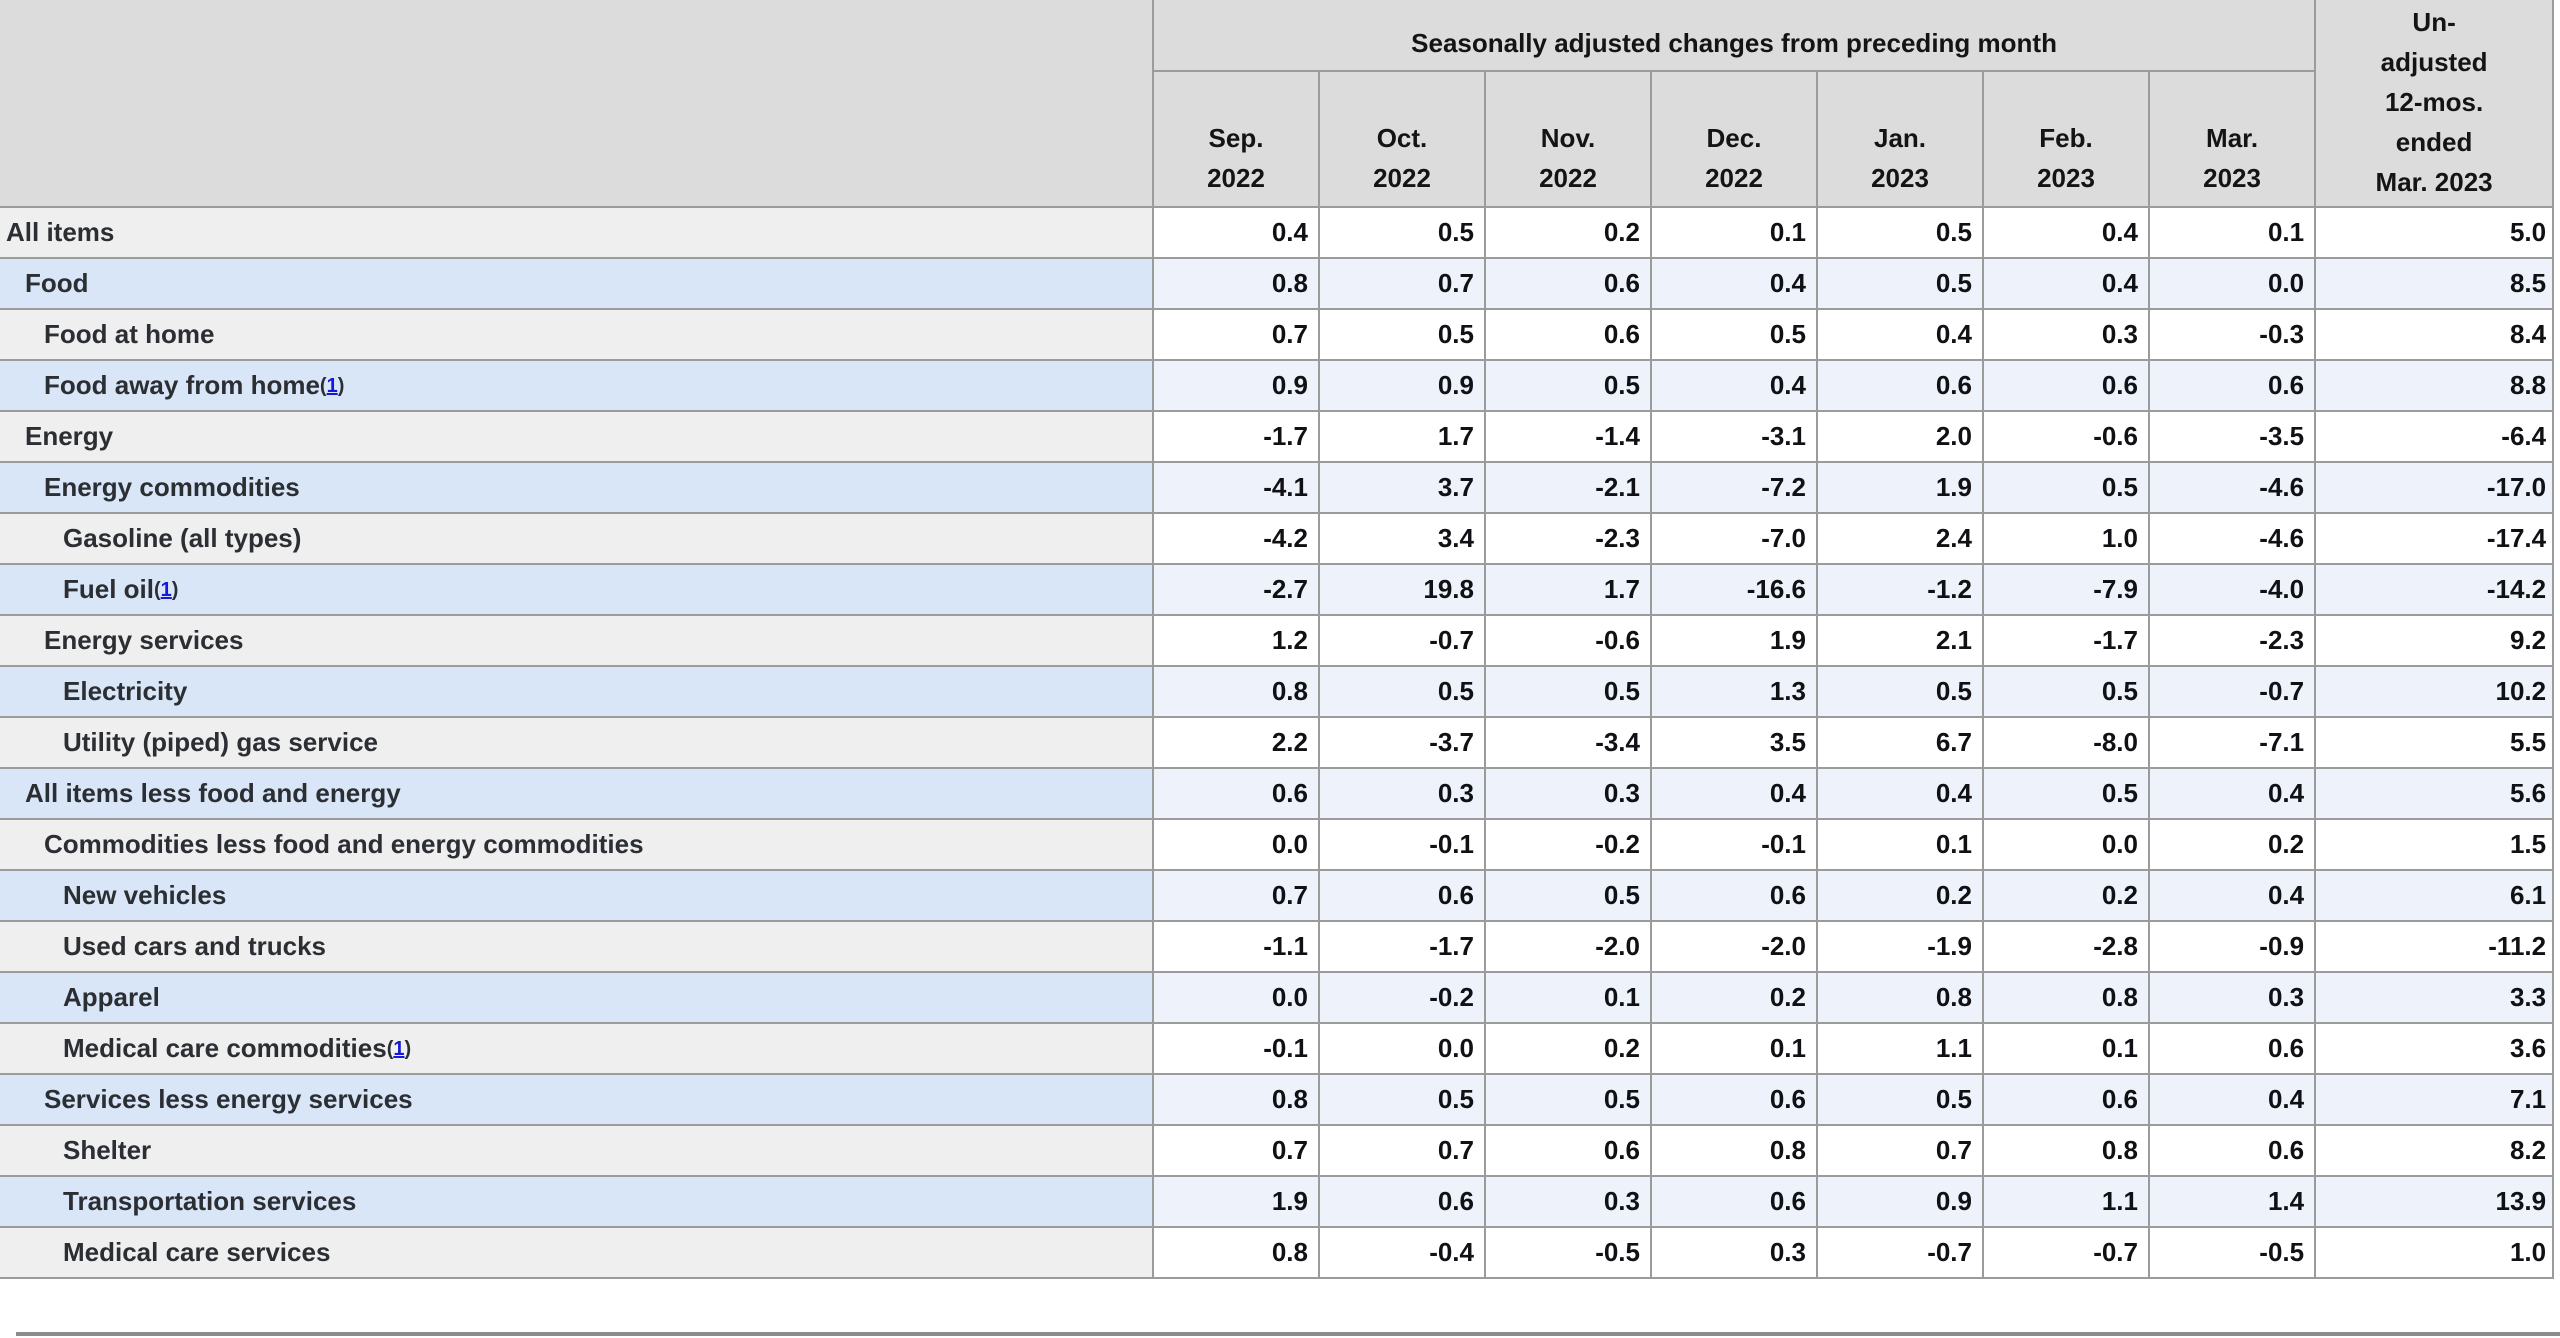 Image resolution: width=2560 pixels, height=1338 pixels. Describe the element at coordinates (1734, 138) in the screenshot. I see `month-label: Dec.` at that location.